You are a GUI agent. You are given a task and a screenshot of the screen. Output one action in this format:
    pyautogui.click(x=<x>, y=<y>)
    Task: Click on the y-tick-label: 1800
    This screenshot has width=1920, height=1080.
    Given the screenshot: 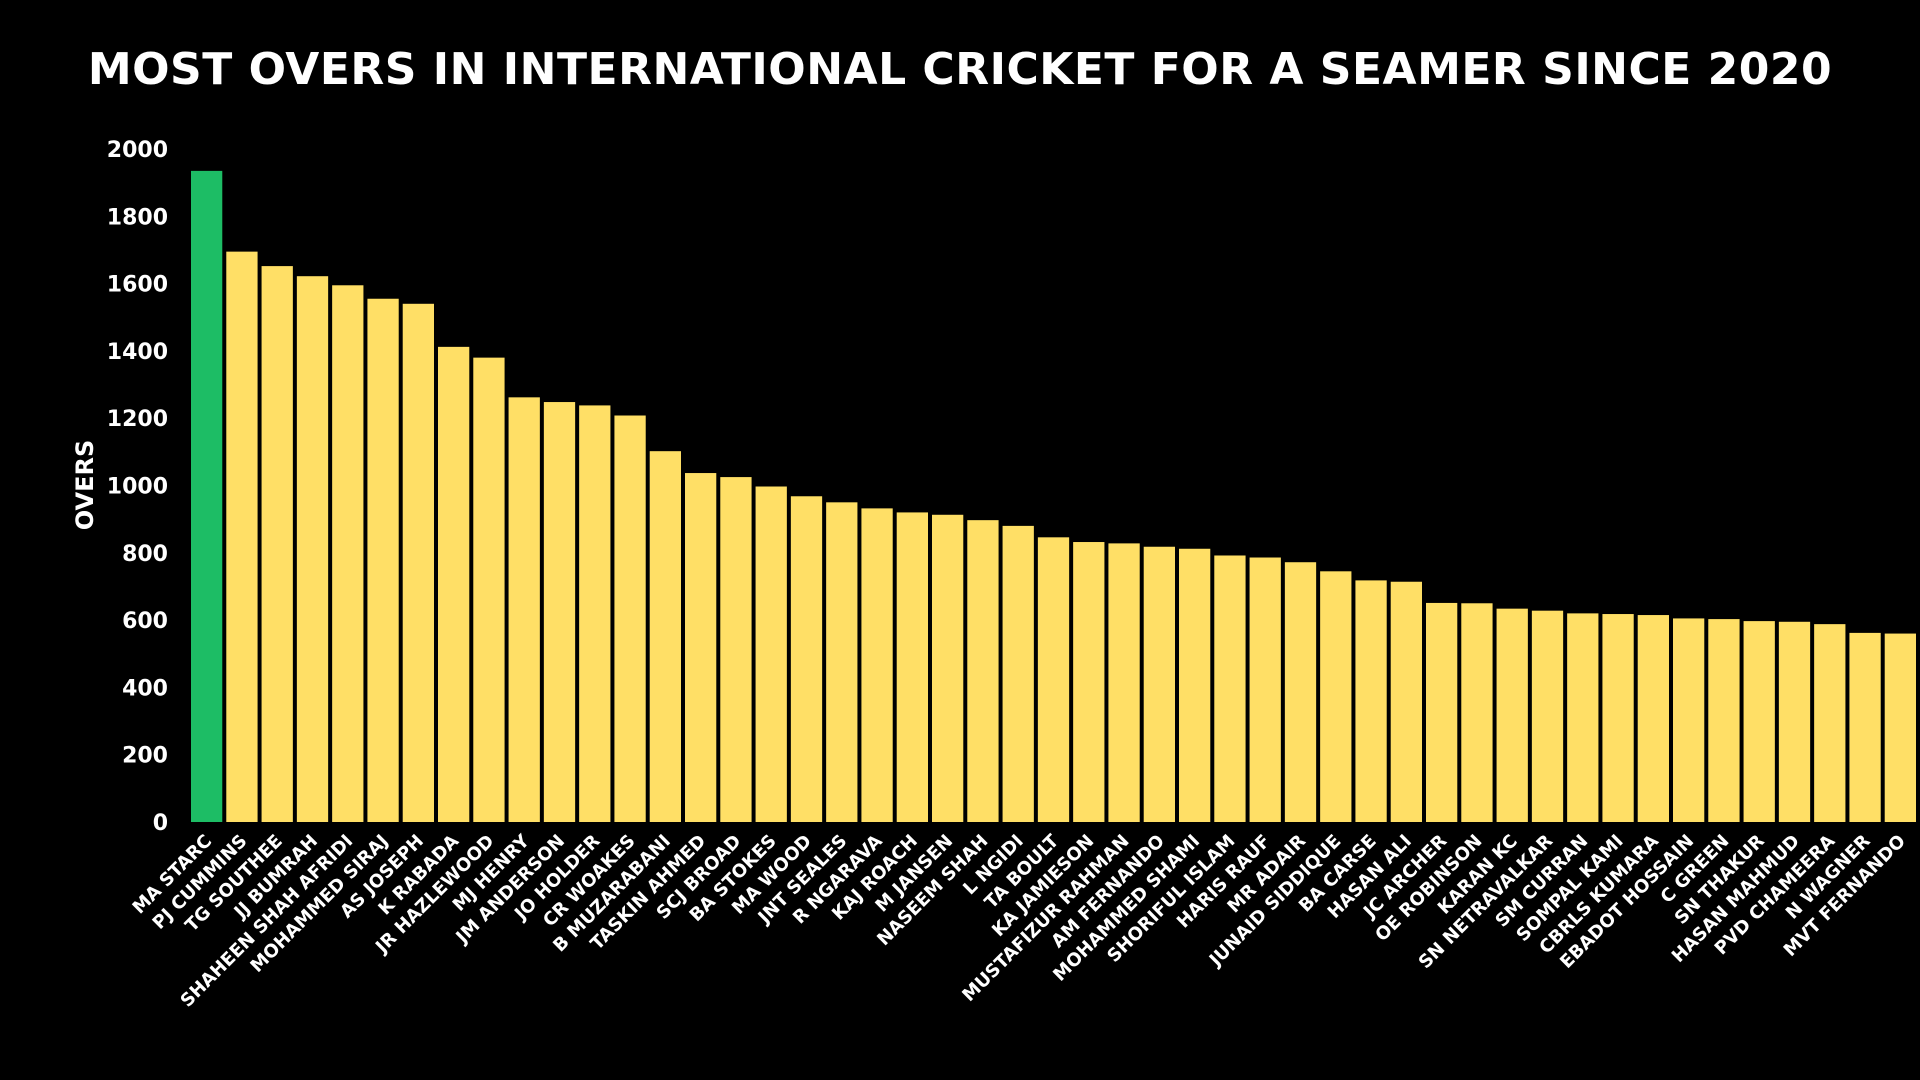 What is the action you would take?
    pyautogui.click(x=137, y=217)
    